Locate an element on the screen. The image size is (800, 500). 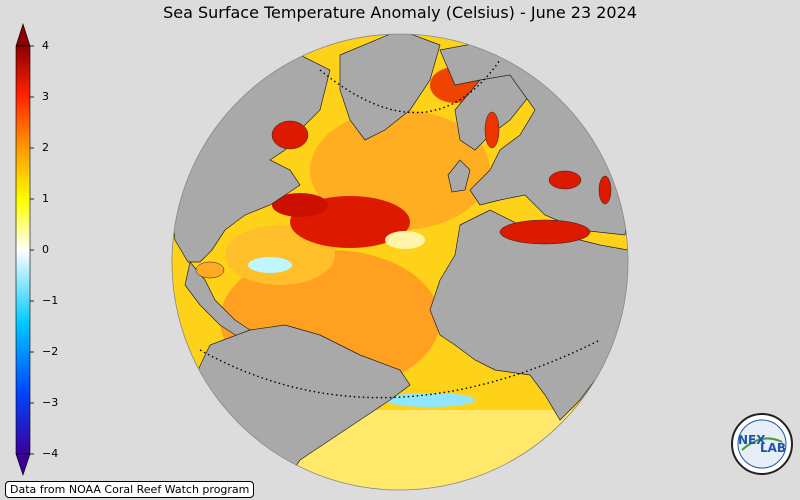
colorbar is located at coordinates (24, 249).